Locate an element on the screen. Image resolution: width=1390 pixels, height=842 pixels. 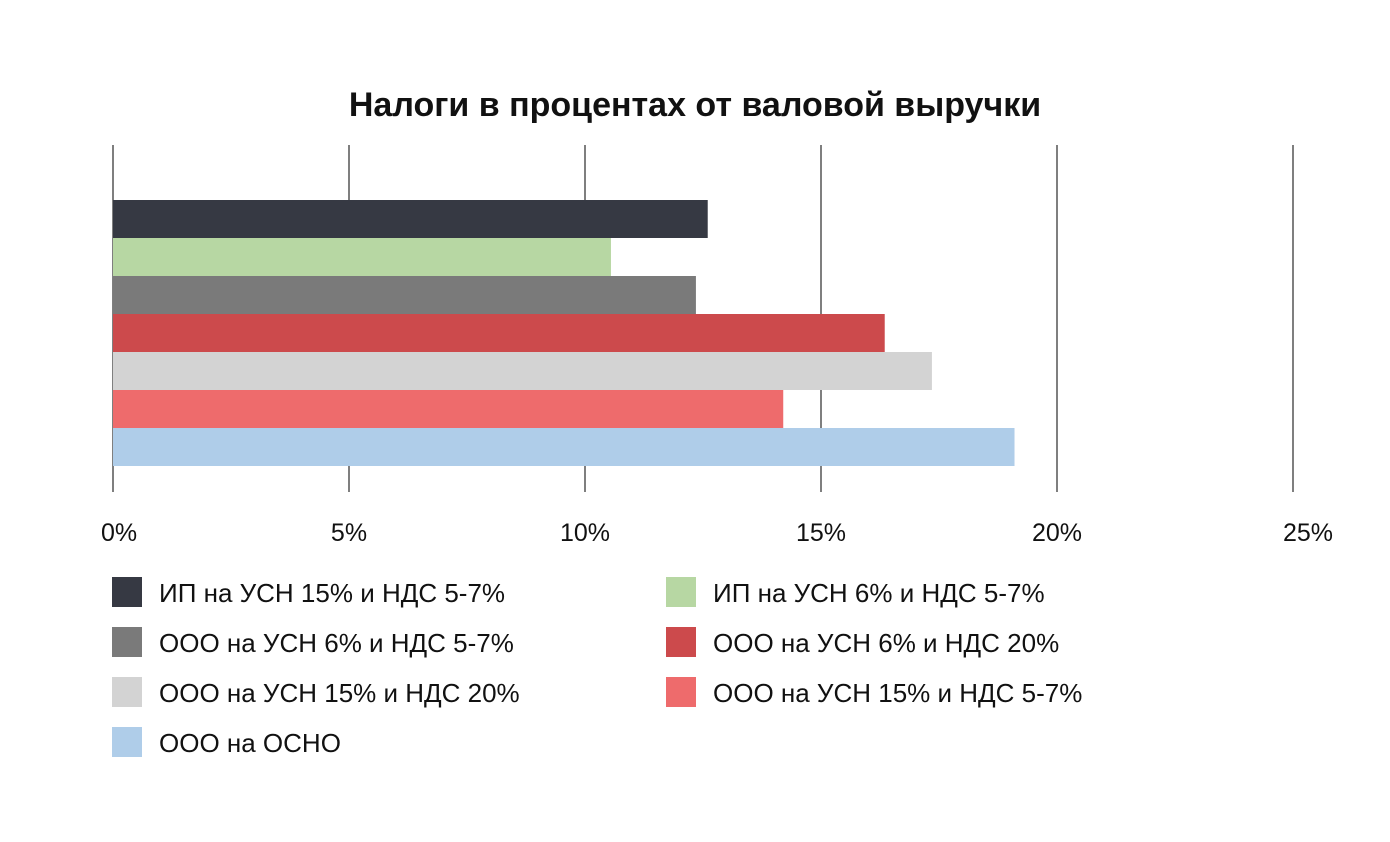
legend-label: ООО на УСН 15% и НДС 5-7% is located at coordinates (897, 693).